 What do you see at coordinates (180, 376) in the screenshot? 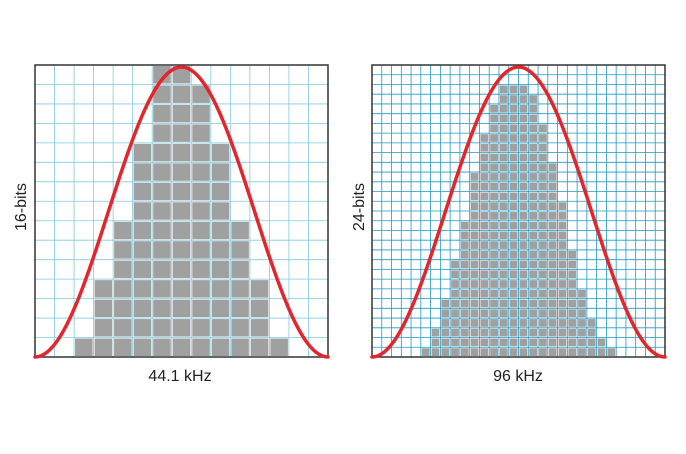
I see `x-axis-label-left: 44.1 kHz` at bounding box center [180, 376].